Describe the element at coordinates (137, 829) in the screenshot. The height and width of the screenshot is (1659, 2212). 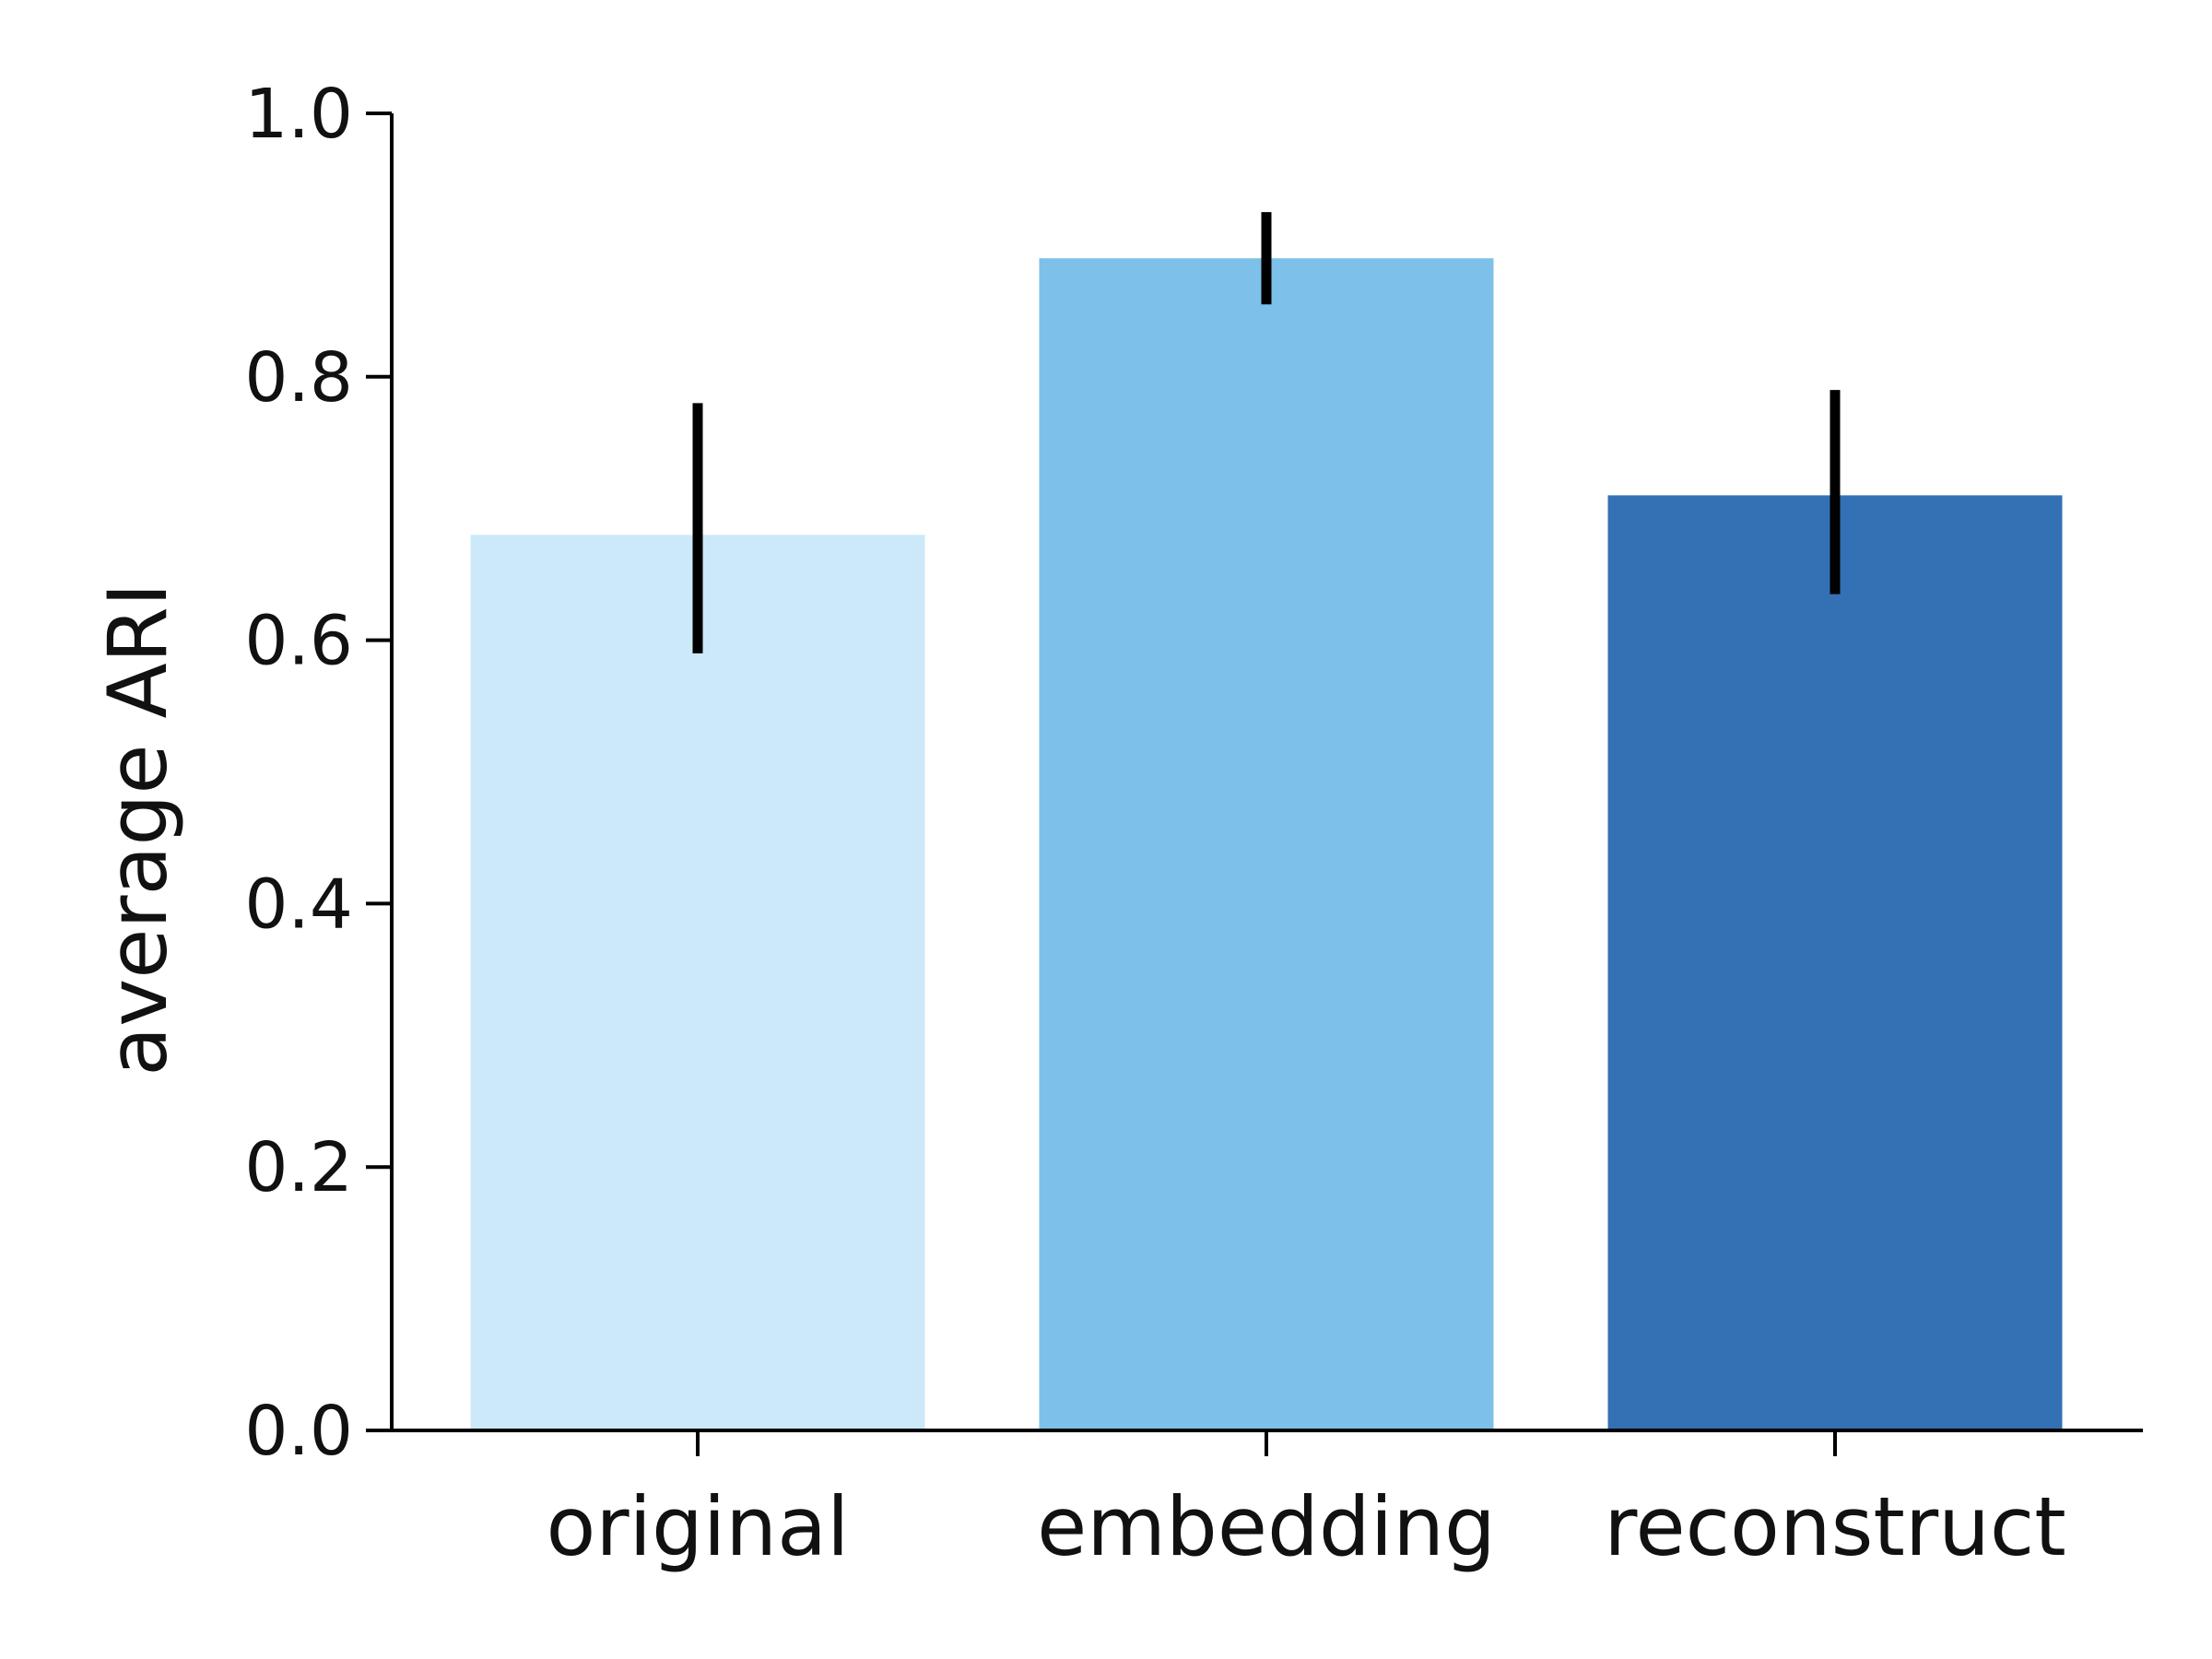
I see `y-axis-title: average ARI` at that location.